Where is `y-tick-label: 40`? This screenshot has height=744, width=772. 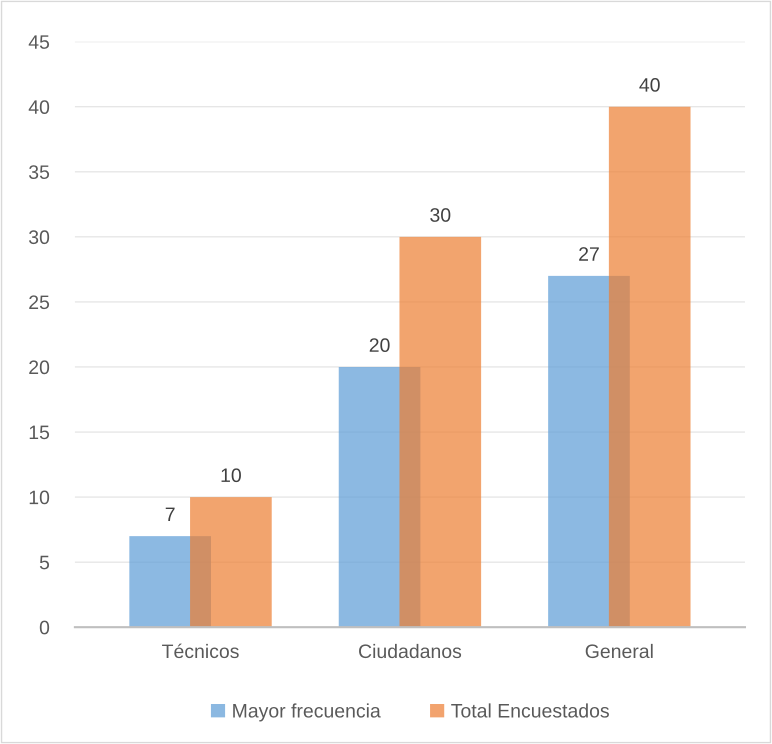
y-tick-label: 40 is located at coordinates (39, 107).